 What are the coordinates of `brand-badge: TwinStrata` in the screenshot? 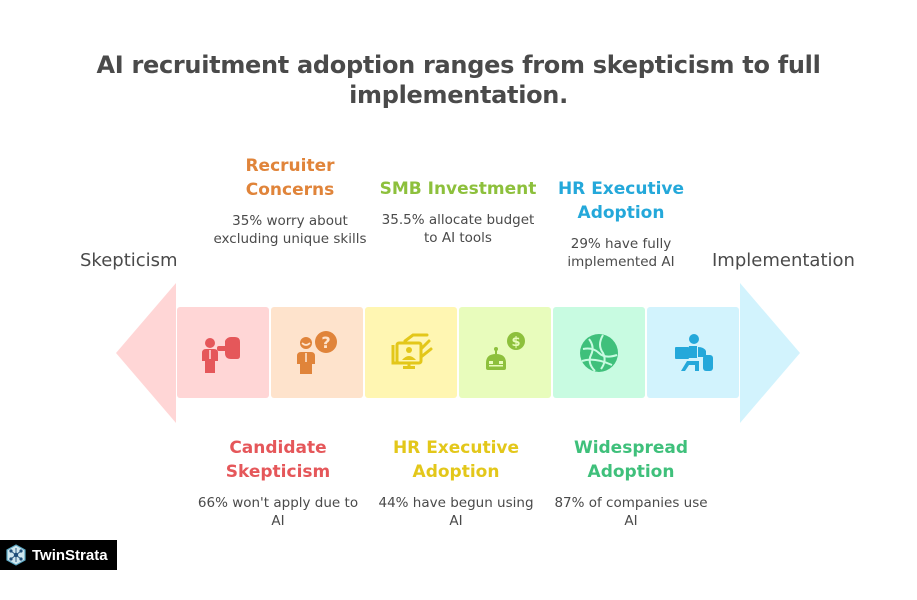 It's located at (58, 555).